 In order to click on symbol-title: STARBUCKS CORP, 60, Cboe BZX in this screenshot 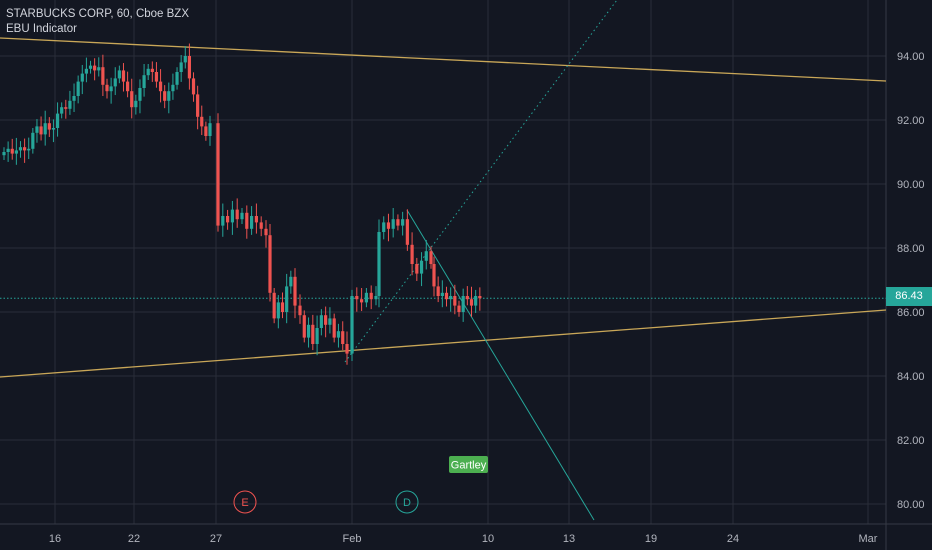, I will do `click(98, 14)`.